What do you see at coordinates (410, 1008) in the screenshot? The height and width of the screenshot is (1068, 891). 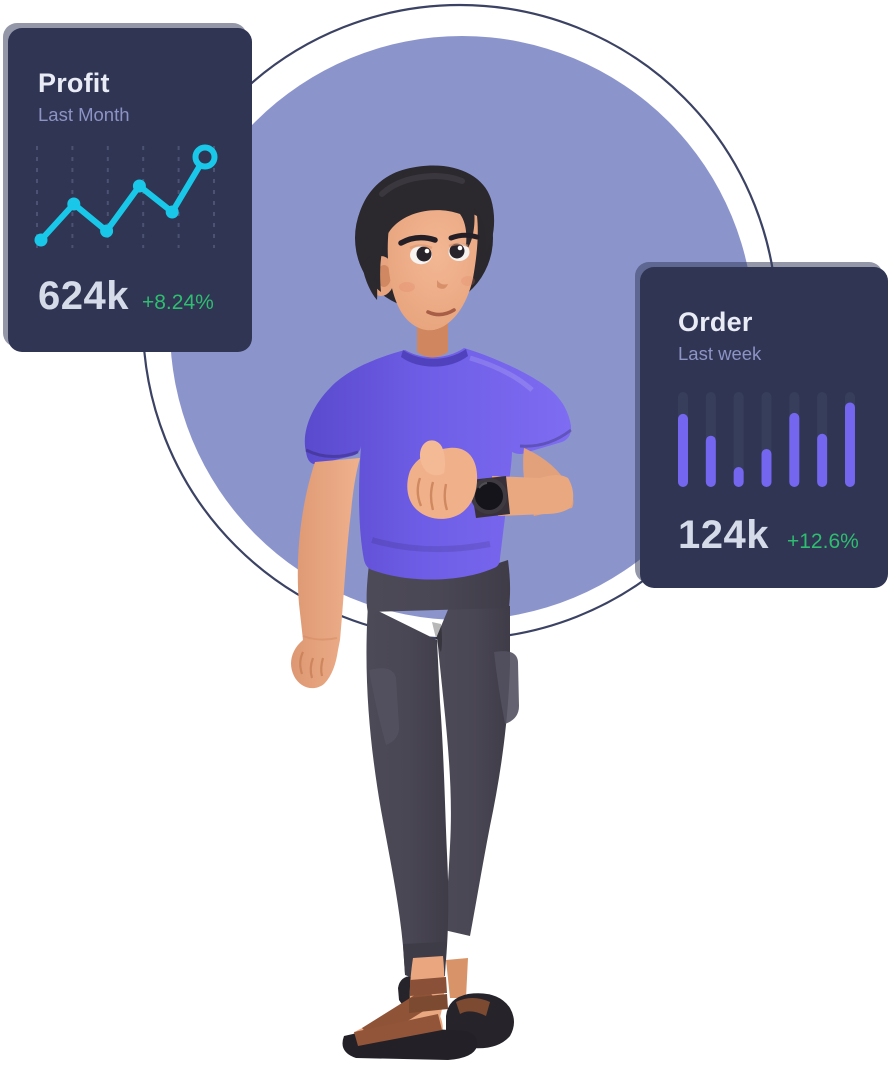 I see `front-sandal` at bounding box center [410, 1008].